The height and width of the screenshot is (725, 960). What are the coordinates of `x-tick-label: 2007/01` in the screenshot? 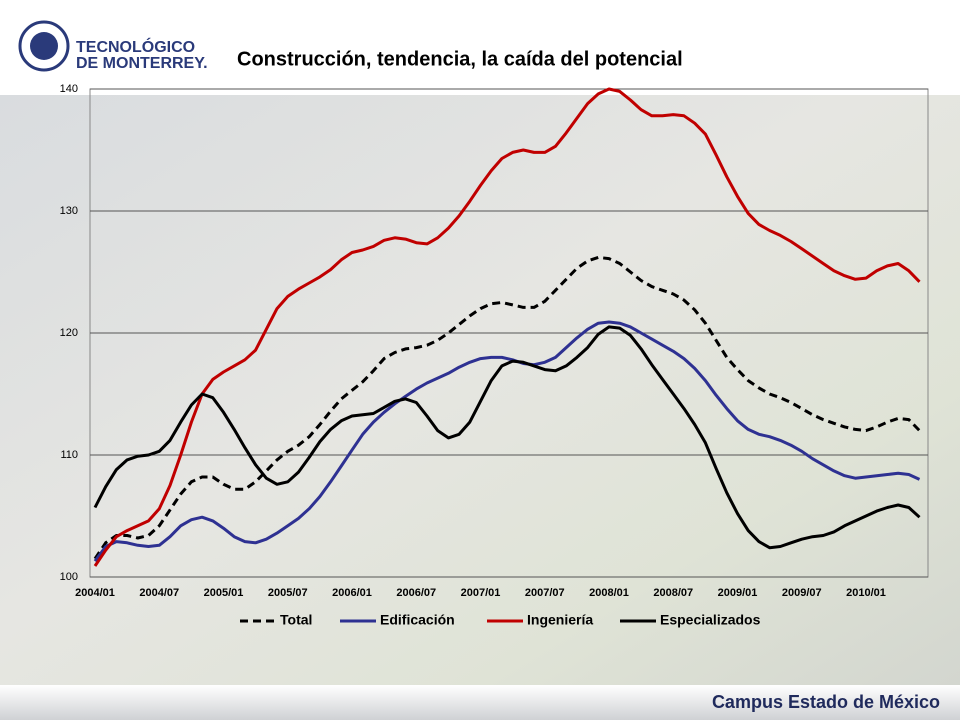 It's located at (481, 593).